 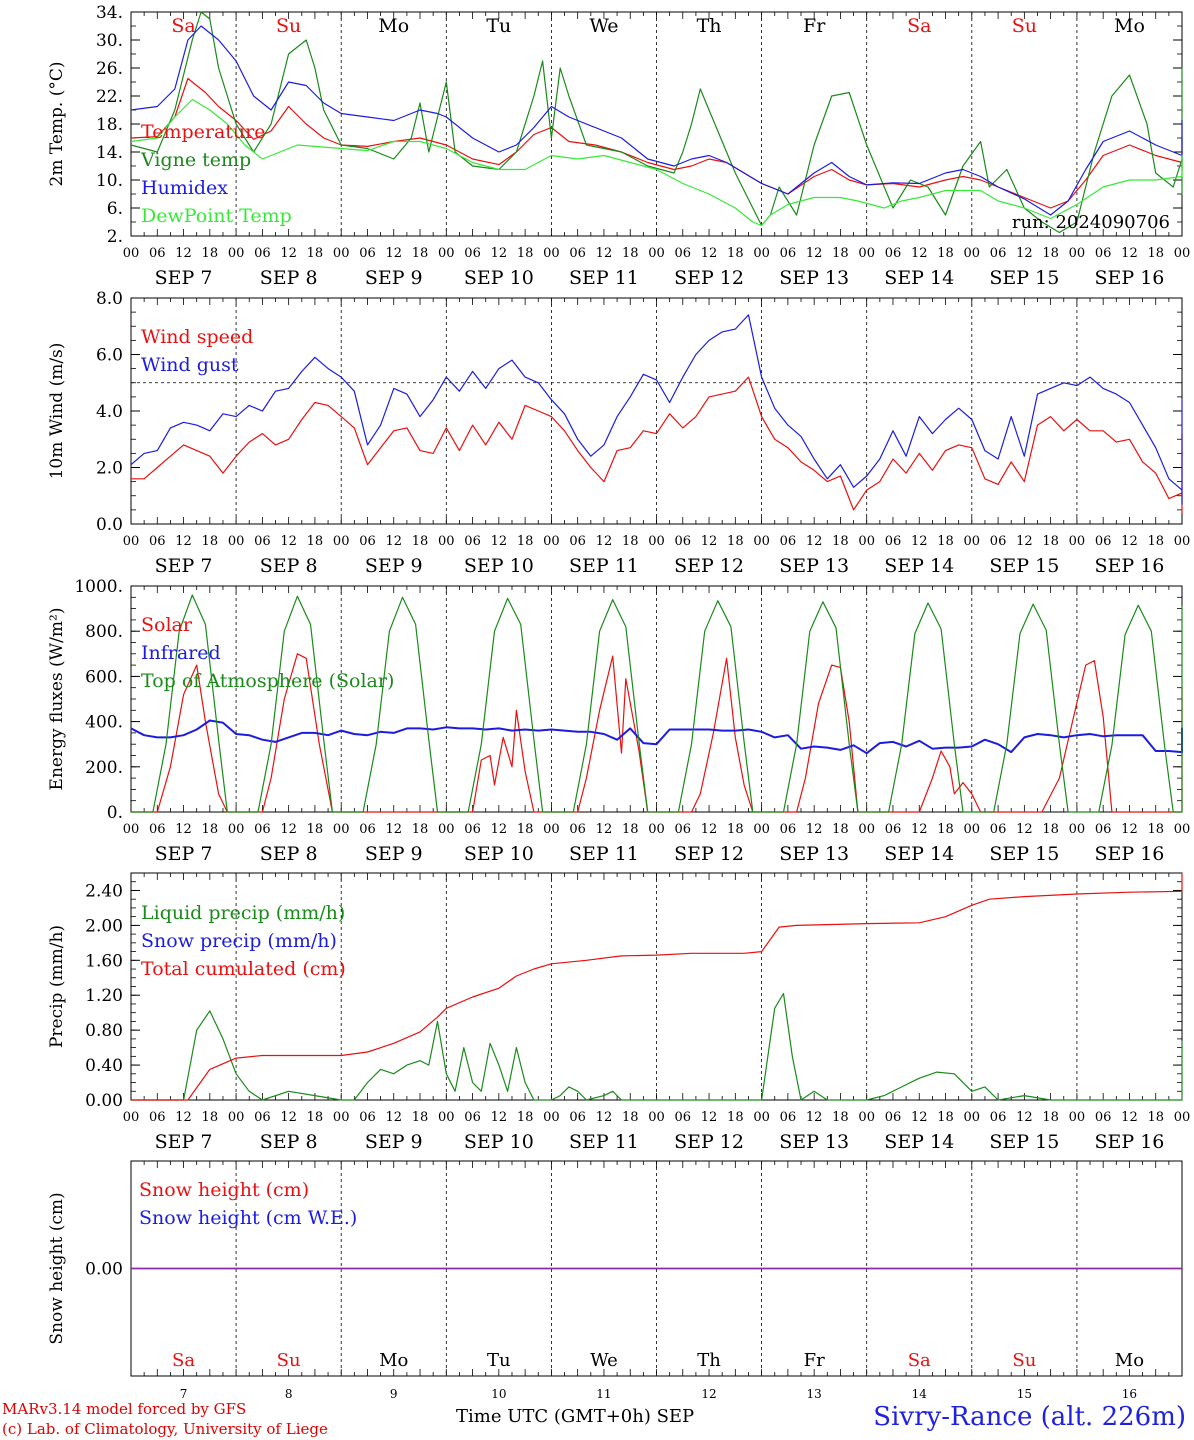 I want to click on day-number-label: 13, so click(x=814, y=1393).